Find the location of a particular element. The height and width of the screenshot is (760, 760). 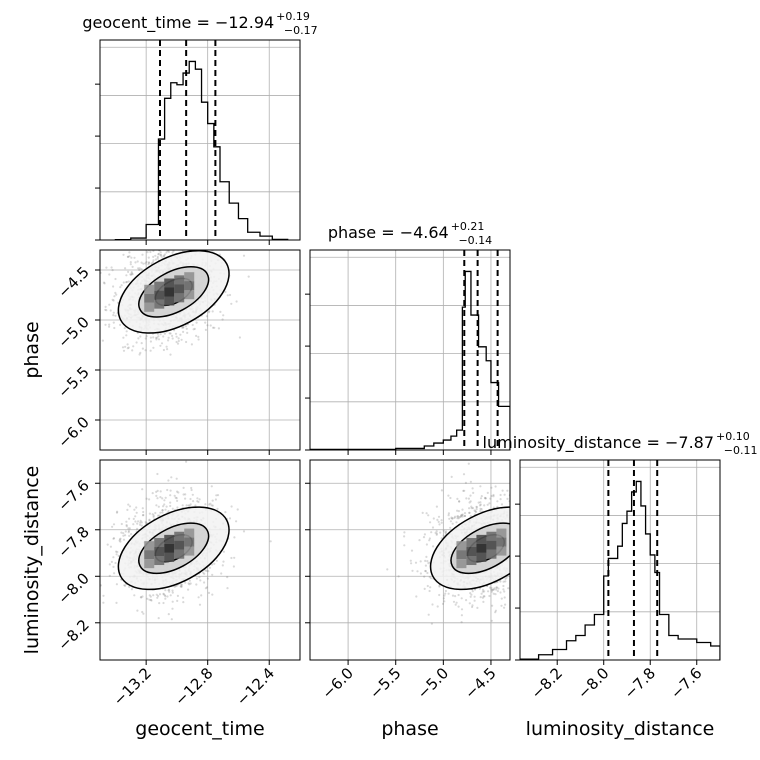

x-axis-label-phase: phase is located at coordinates (409, 729).